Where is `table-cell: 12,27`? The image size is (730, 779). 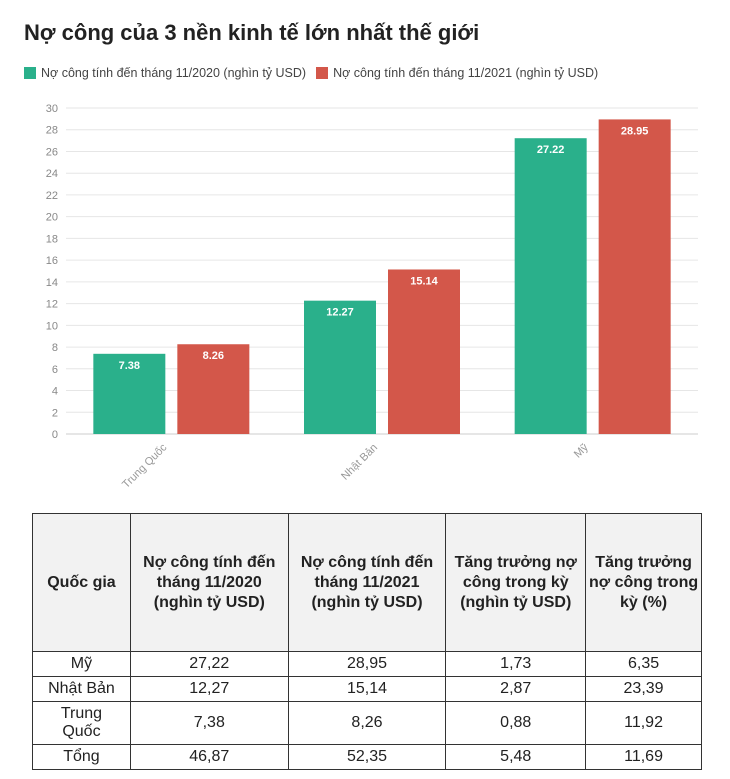
table-cell: 12,27 is located at coordinates (209, 689).